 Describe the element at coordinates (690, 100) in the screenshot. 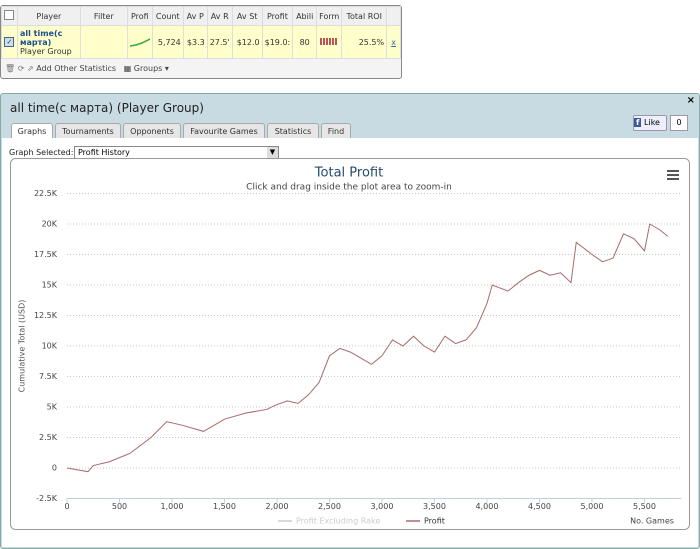

I see `close: ×` at that location.